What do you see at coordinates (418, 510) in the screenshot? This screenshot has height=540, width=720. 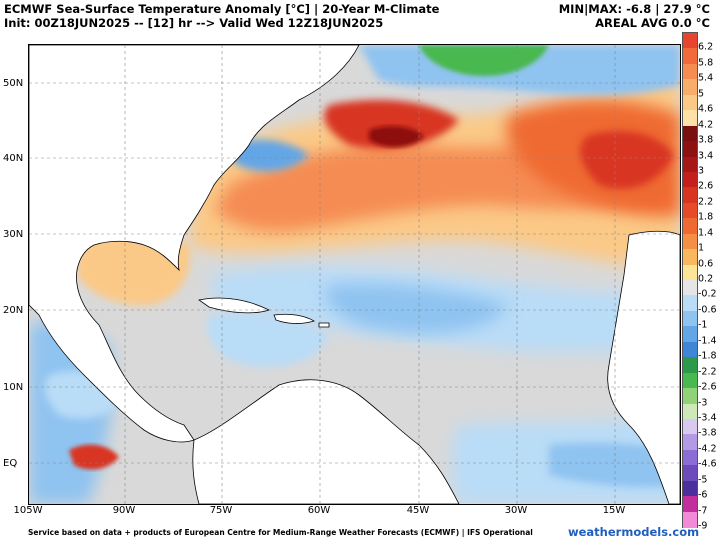 I see `lon-label-45w: 45W` at bounding box center [418, 510].